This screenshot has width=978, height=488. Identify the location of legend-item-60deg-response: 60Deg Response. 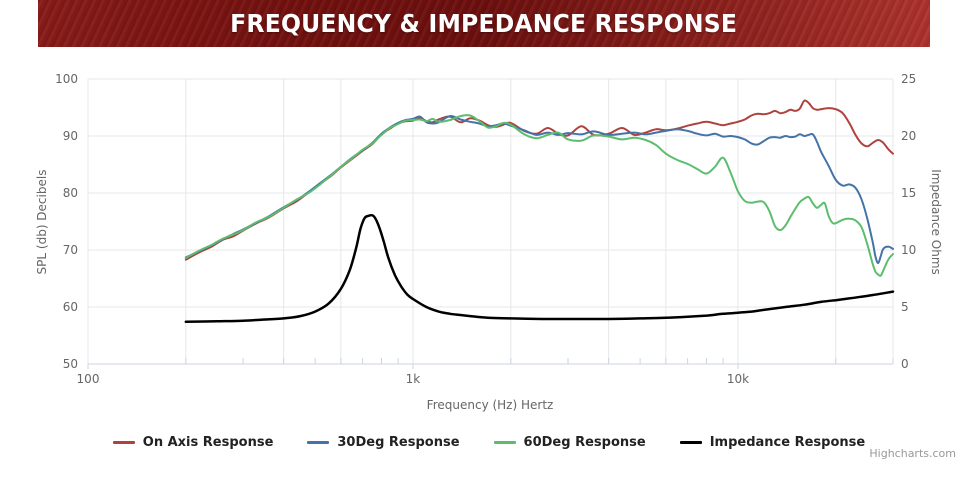
(569, 442).